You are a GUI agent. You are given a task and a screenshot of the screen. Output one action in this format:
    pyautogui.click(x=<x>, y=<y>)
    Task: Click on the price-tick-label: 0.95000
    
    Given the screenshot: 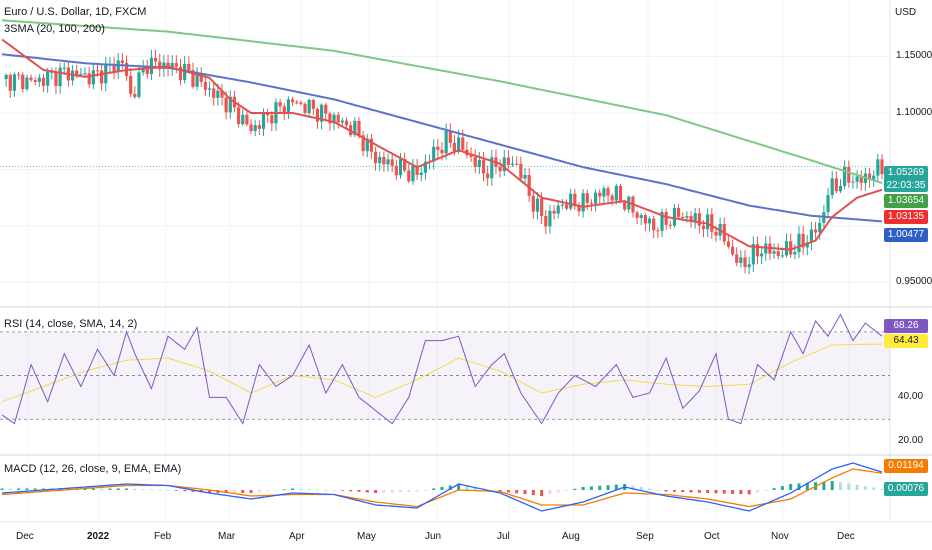 What is the action you would take?
    pyautogui.click(x=914, y=282)
    